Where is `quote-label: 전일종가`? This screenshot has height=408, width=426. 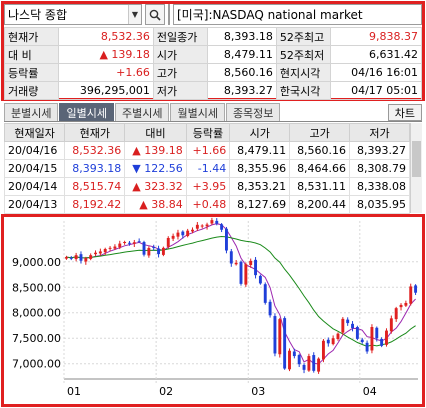
quote-label: 전일종가 is located at coordinates (180, 36).